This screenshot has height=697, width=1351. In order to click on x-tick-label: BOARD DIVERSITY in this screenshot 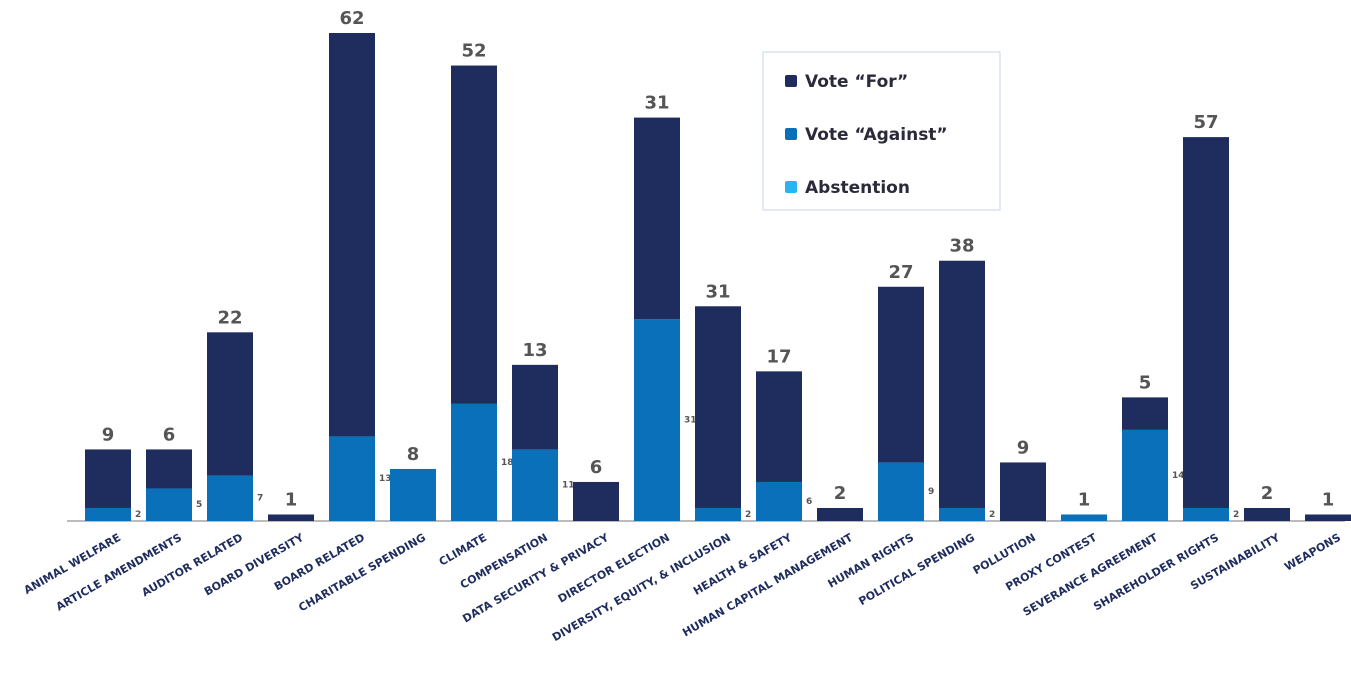, I will do `click(254, 564)`.